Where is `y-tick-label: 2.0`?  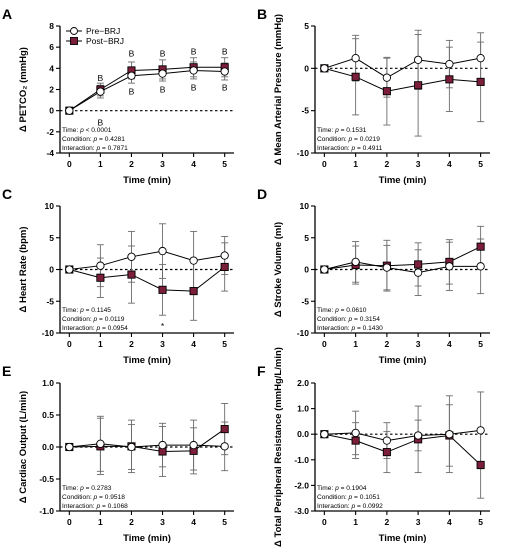 y-tick-label: 2.0 is located at coordinates (303, 383).